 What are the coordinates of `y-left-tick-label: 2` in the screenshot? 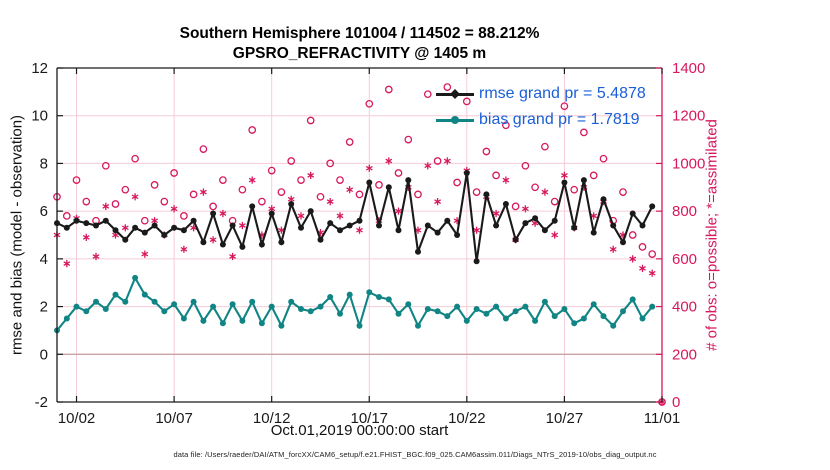 It's located at (44, 307).